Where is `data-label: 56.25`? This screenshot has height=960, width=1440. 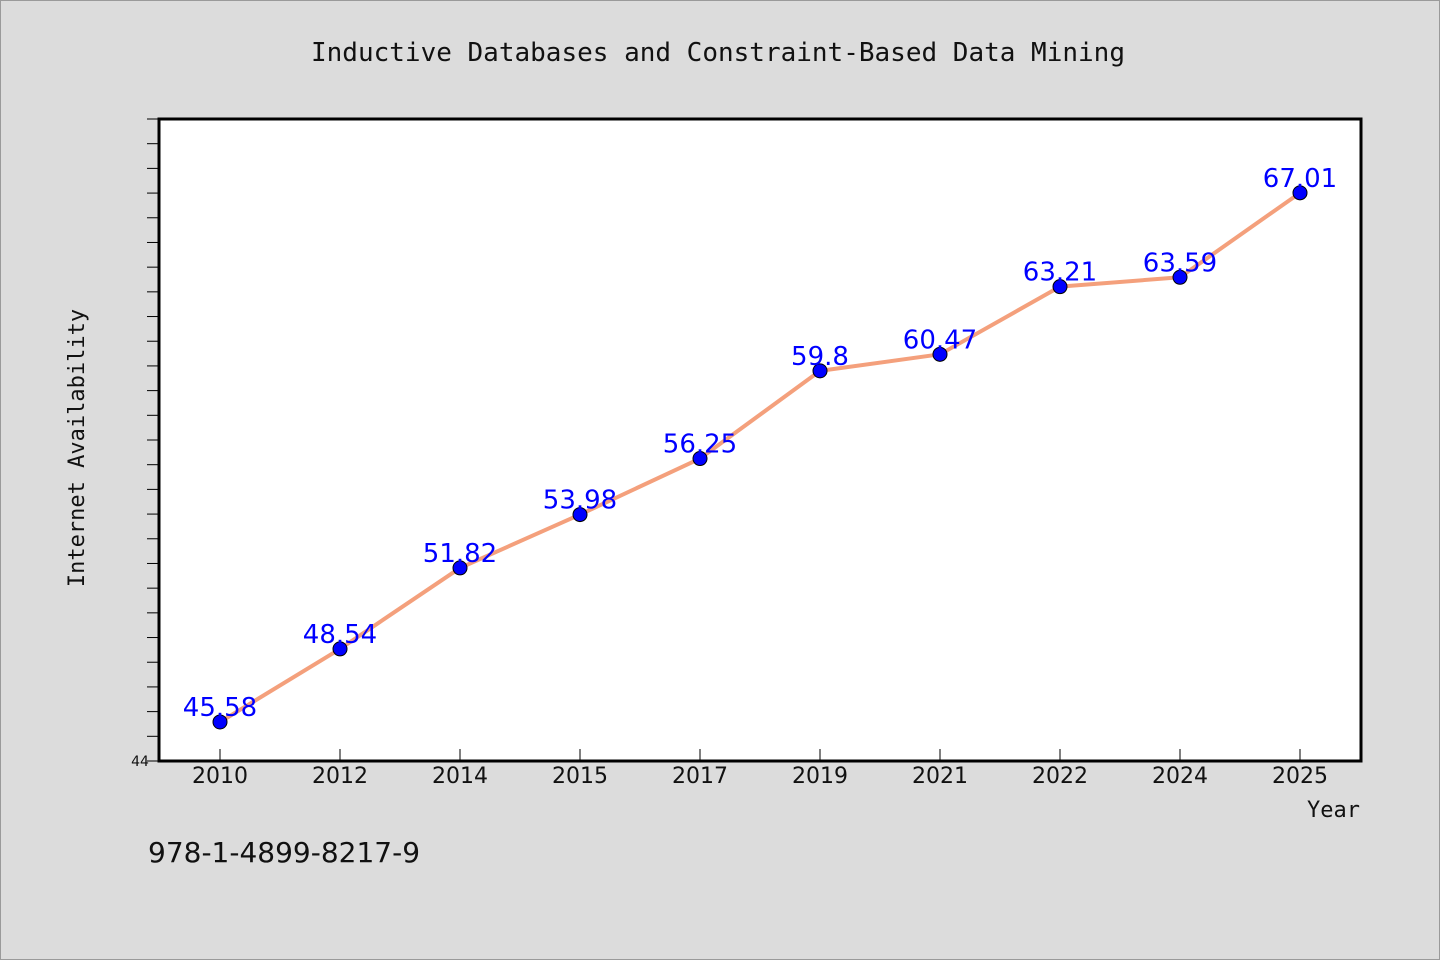
data-label: 56.25 is located at coordinates (700, 445).